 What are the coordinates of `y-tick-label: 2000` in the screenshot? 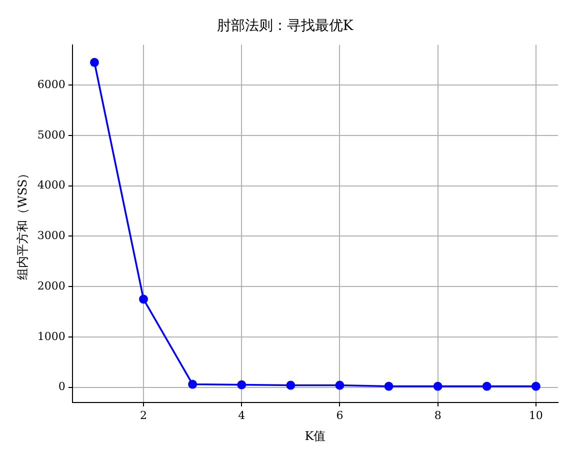 It's located at (51, 285).